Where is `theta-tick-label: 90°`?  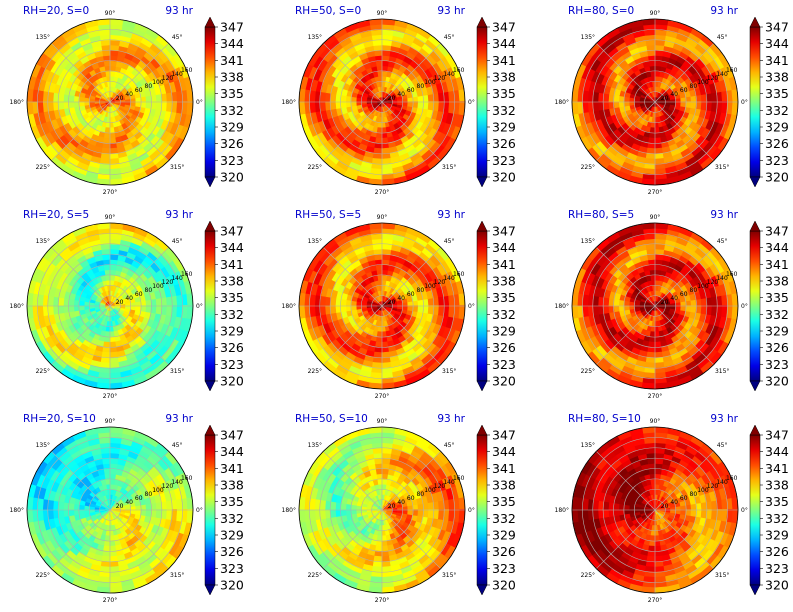 theta-tick-label: 90° is located at coordinates (110, 13).